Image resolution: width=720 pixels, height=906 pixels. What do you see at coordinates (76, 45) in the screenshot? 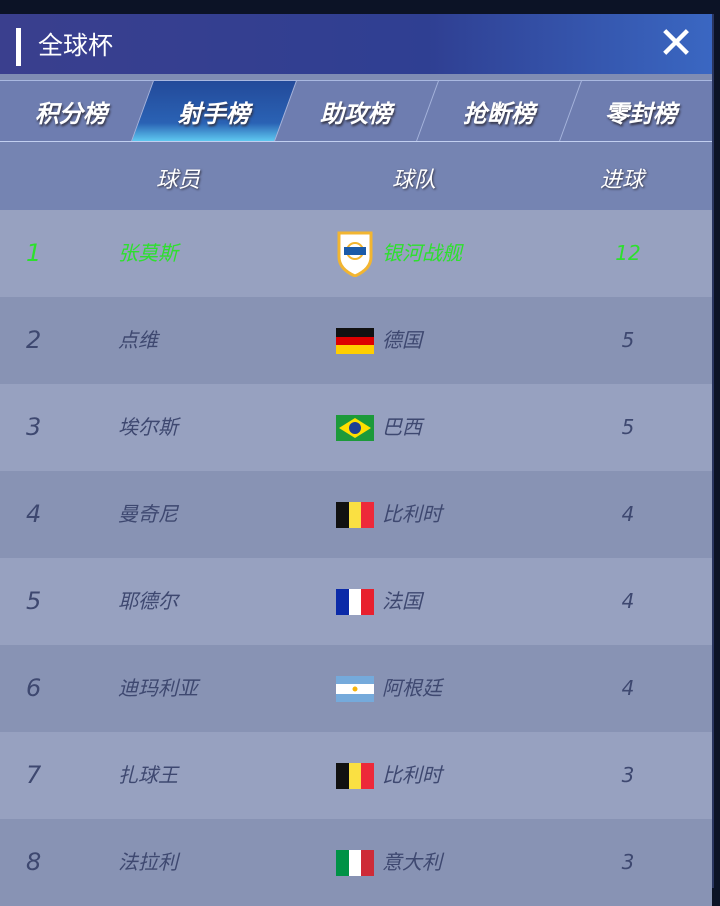
I see `page-title: 全球杯` at bounding box center [76, 45].